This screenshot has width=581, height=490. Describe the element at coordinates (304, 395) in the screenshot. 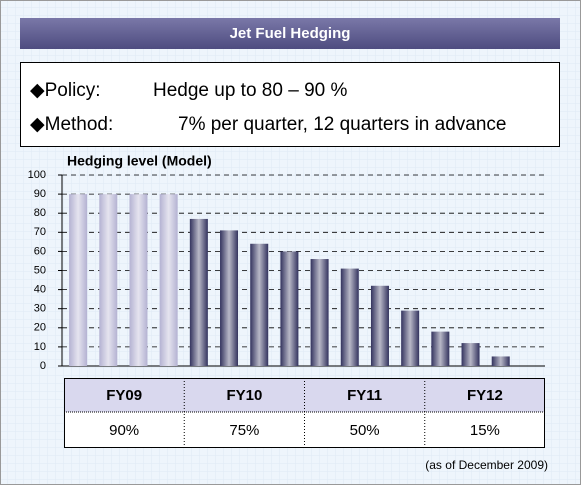

I see `table-header-bg` at that location.